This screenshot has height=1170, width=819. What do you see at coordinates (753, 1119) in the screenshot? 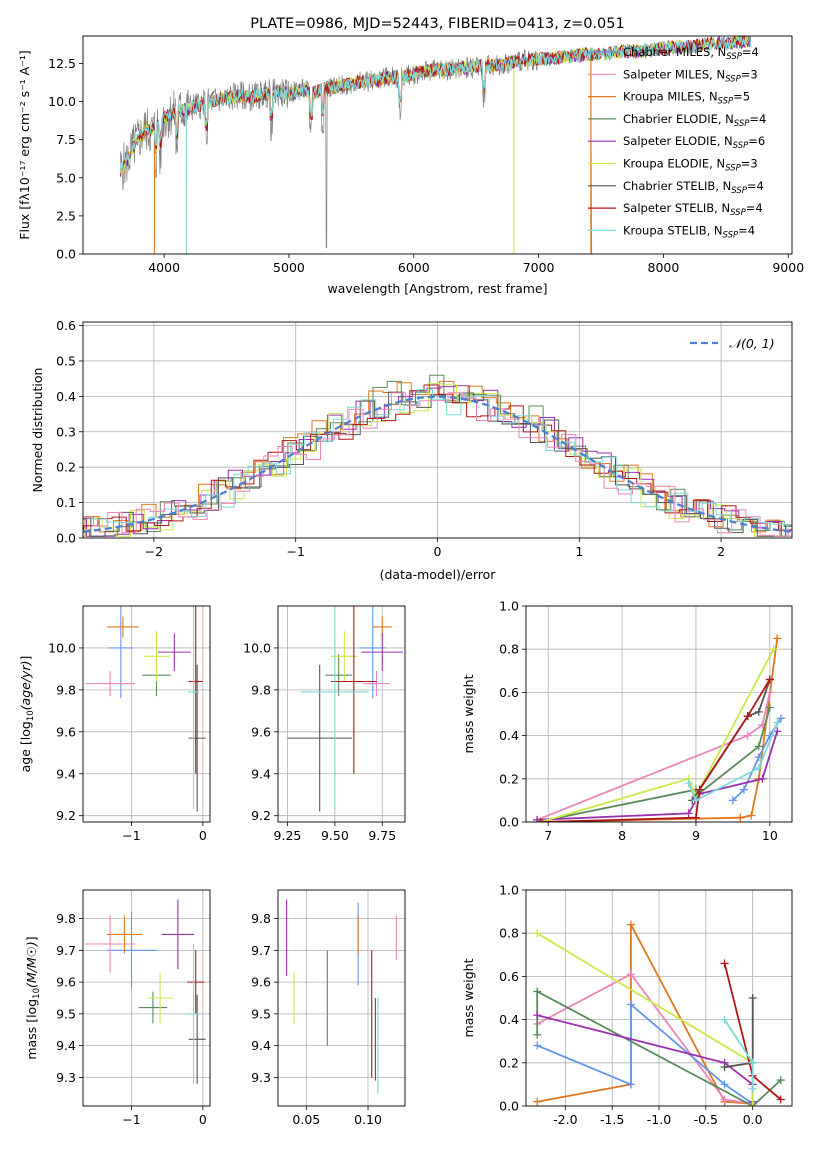
I see `x-tick-label: 0.0` at bounding box center [753, 1119].